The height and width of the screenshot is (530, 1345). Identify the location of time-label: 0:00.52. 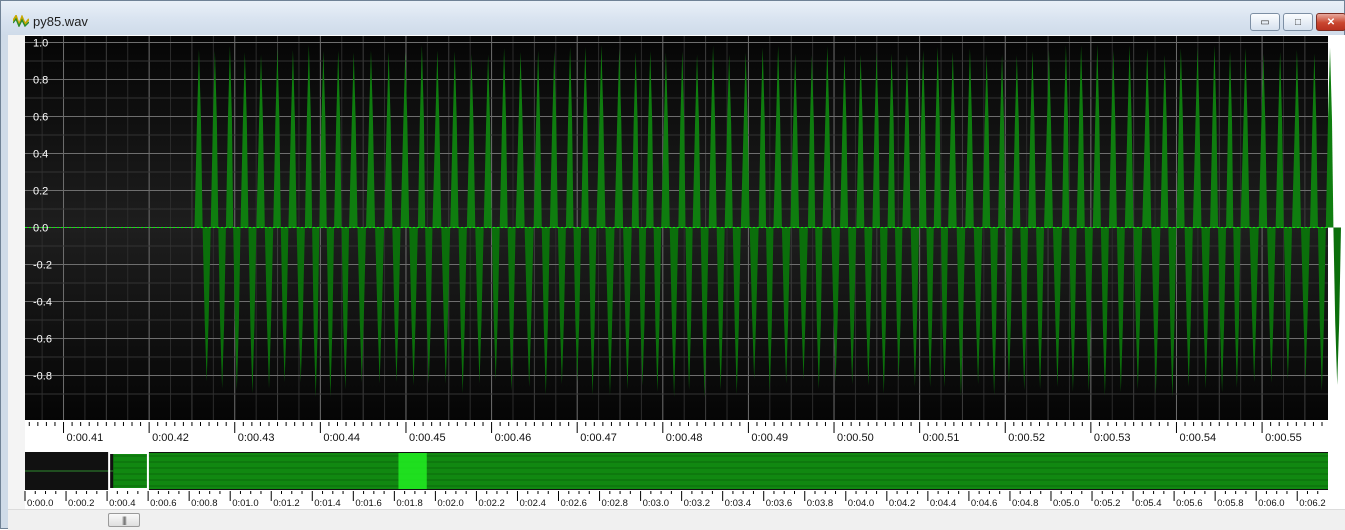
(1026, 438).